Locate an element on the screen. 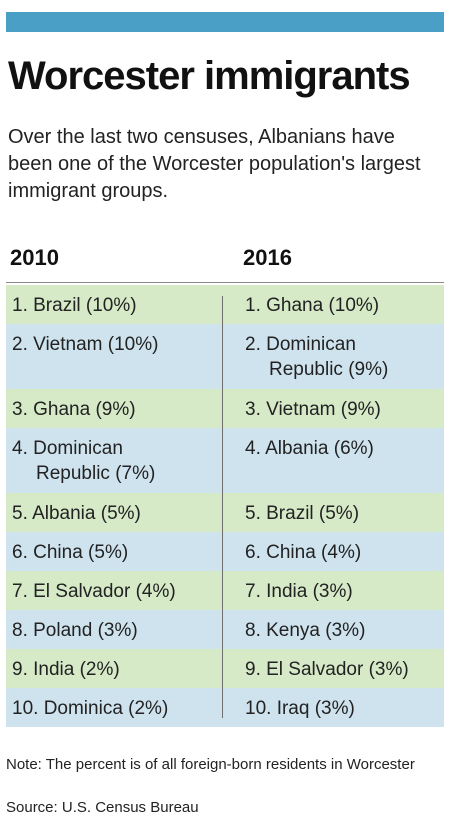  cell-2010: 10. Dominica (2%) is located at coordinates (115, 707).